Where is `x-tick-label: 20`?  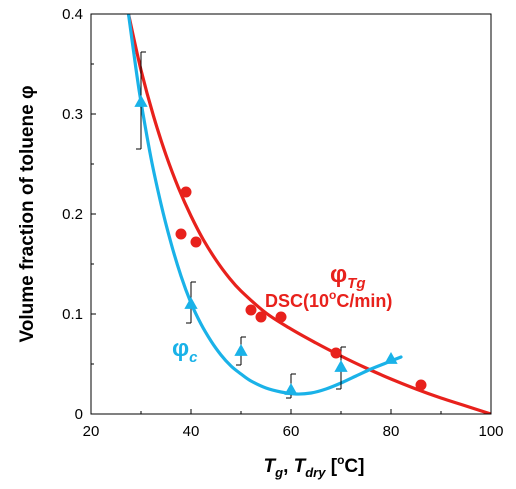 x-tick-label: 20 is located at coordinates (91, 431).